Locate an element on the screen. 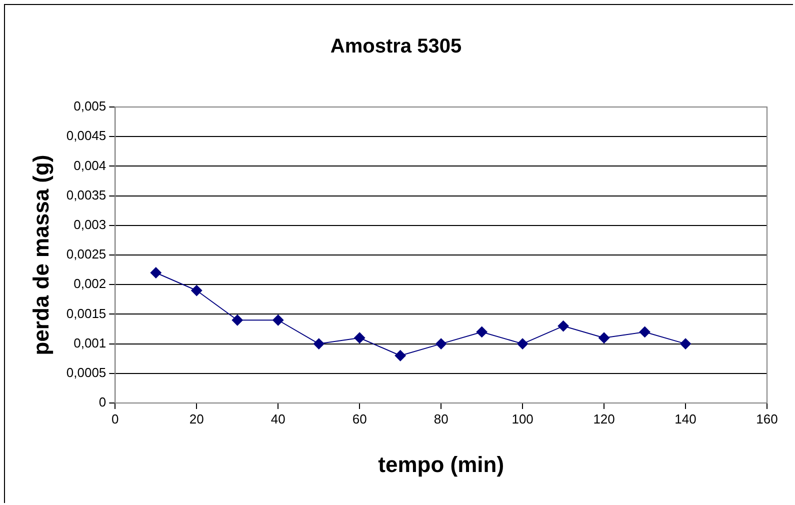  chart-title: Amostra 5305 is located at coordinates (396, 47).